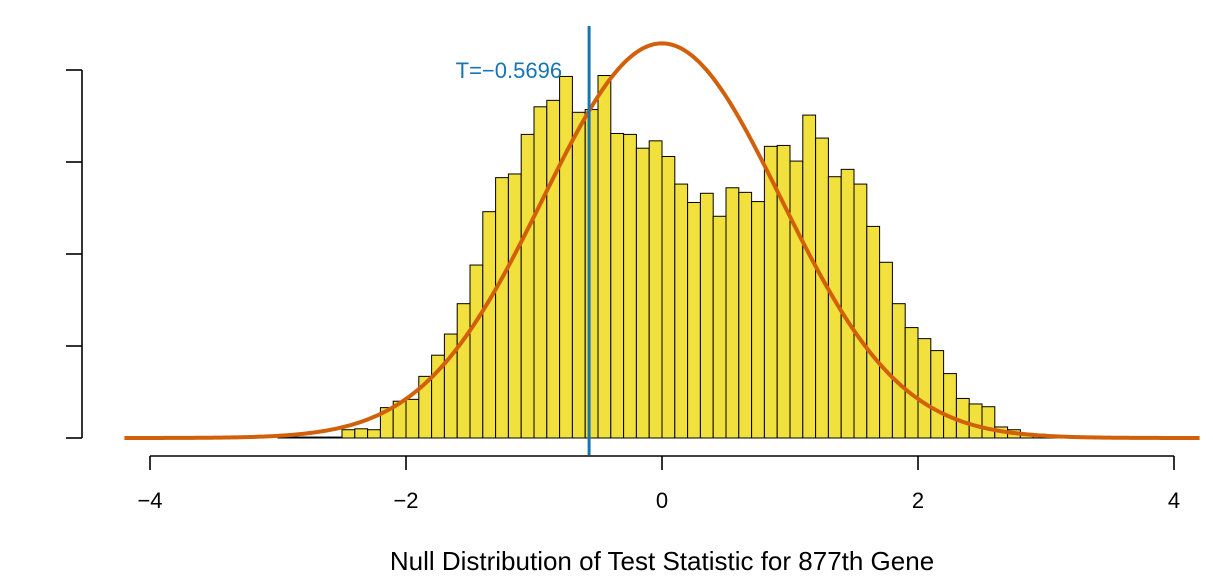 This screenshot has height=582, width=1213. Describe the element at coordinates (658, 484) in the screenshot. I see `x-axis: −4 −2 0 2 4` at that location.